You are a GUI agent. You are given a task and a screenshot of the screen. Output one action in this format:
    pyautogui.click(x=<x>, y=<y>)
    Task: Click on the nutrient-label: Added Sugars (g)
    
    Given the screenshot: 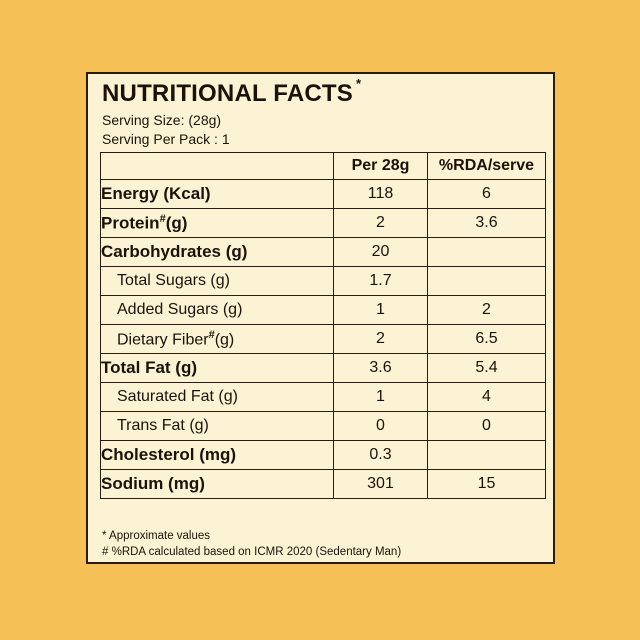 What is the action you would take?
    pyautogui.click(x=180, y=309)
    